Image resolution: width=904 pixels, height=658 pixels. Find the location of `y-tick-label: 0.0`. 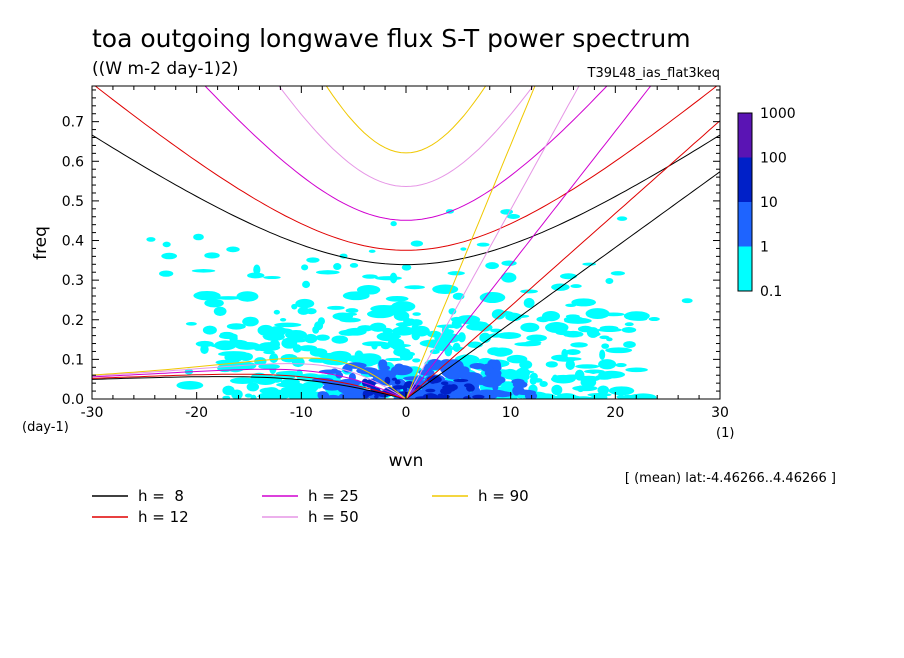

y-tick-label: 0.0 is located at coordinates (73, 400).